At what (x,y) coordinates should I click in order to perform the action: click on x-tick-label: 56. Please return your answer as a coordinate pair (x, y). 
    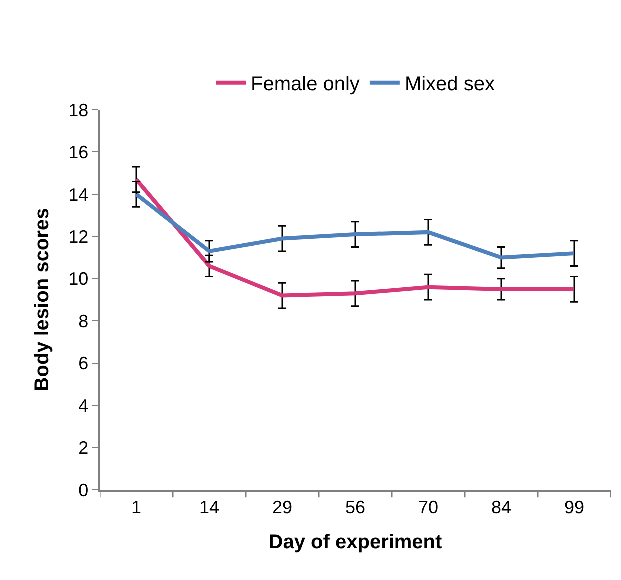
    Looking at the image, I should click on (355, 507).